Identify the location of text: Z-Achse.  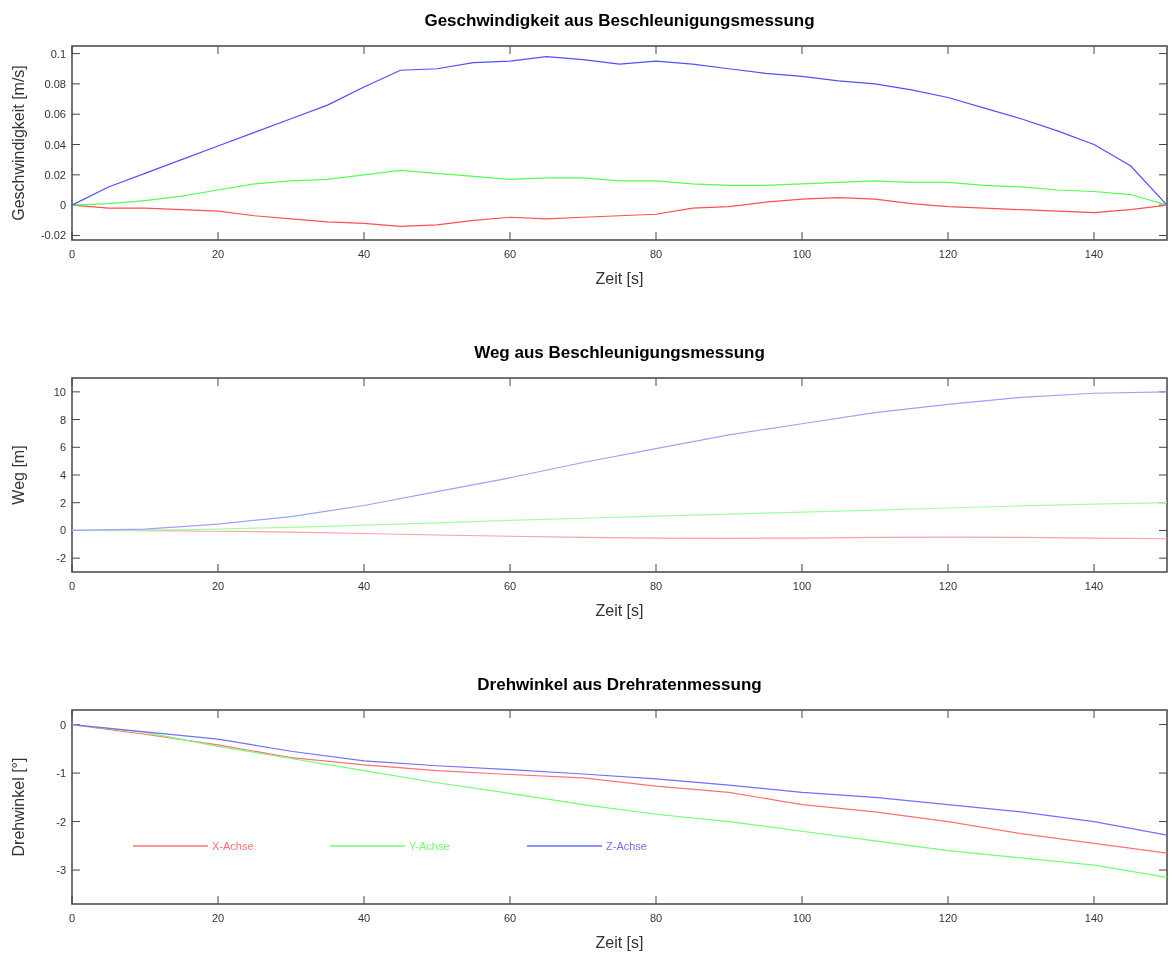
(626, 846).